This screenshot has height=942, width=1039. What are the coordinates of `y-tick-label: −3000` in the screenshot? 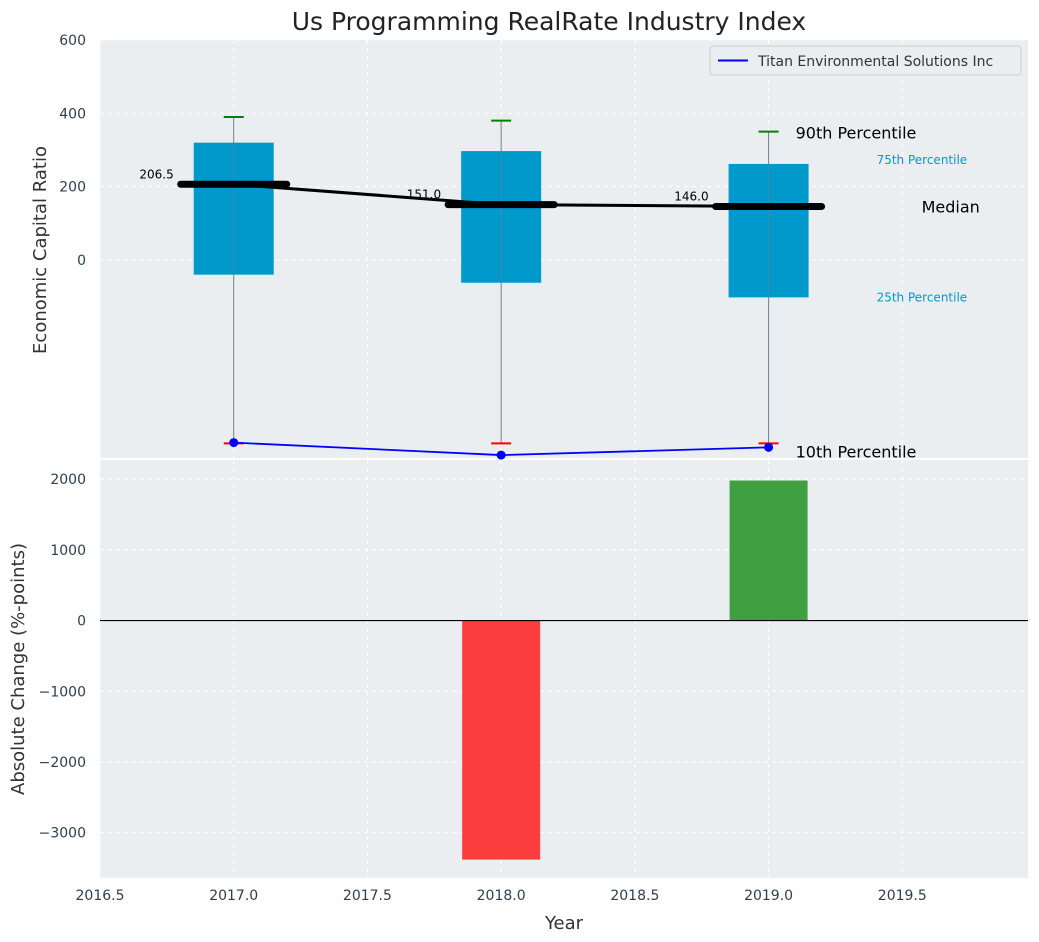 It's located at (62, 834).